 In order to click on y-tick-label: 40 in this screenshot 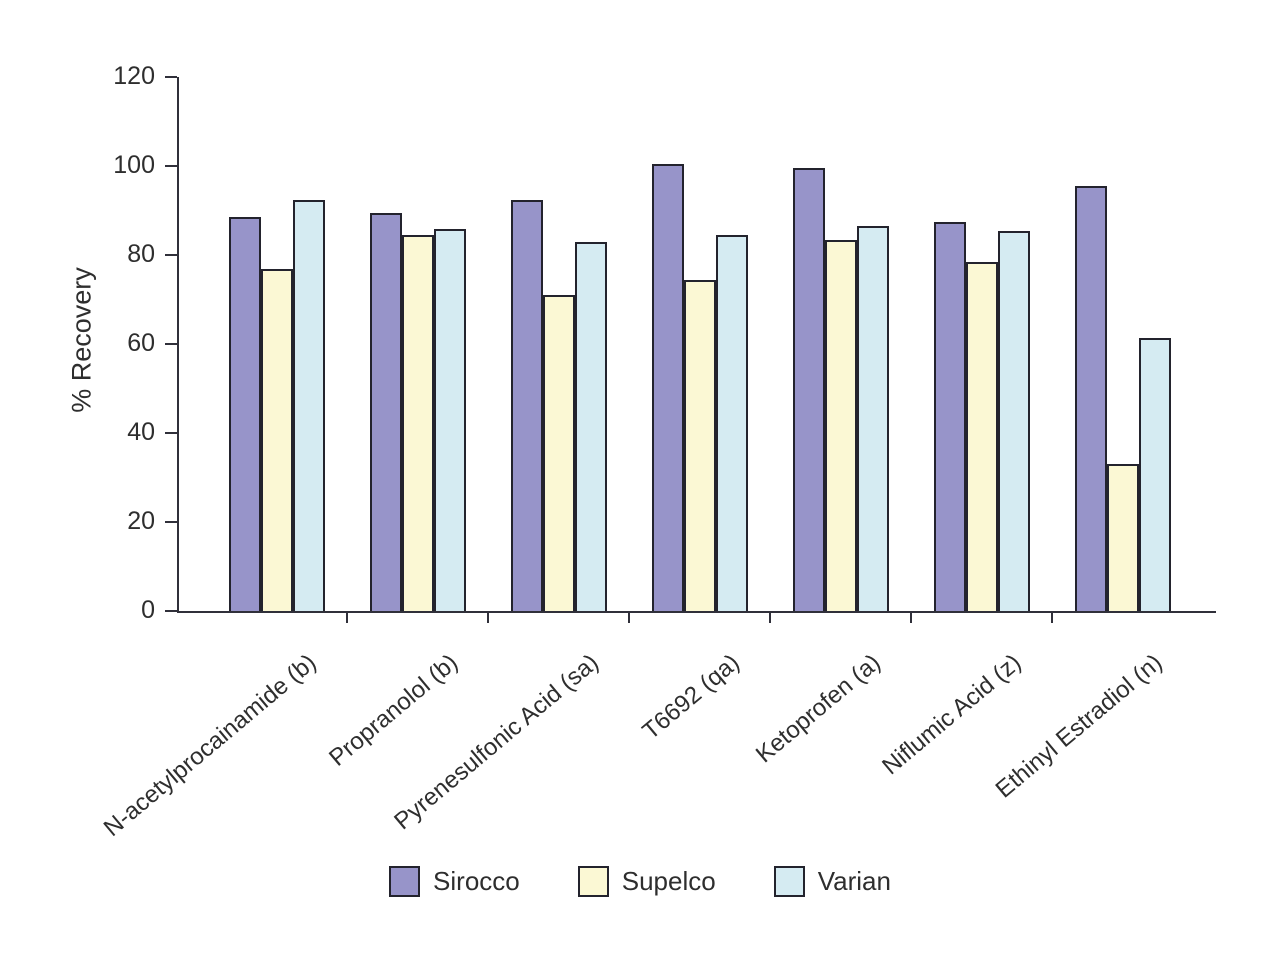, I will do `click(141, 431)`.